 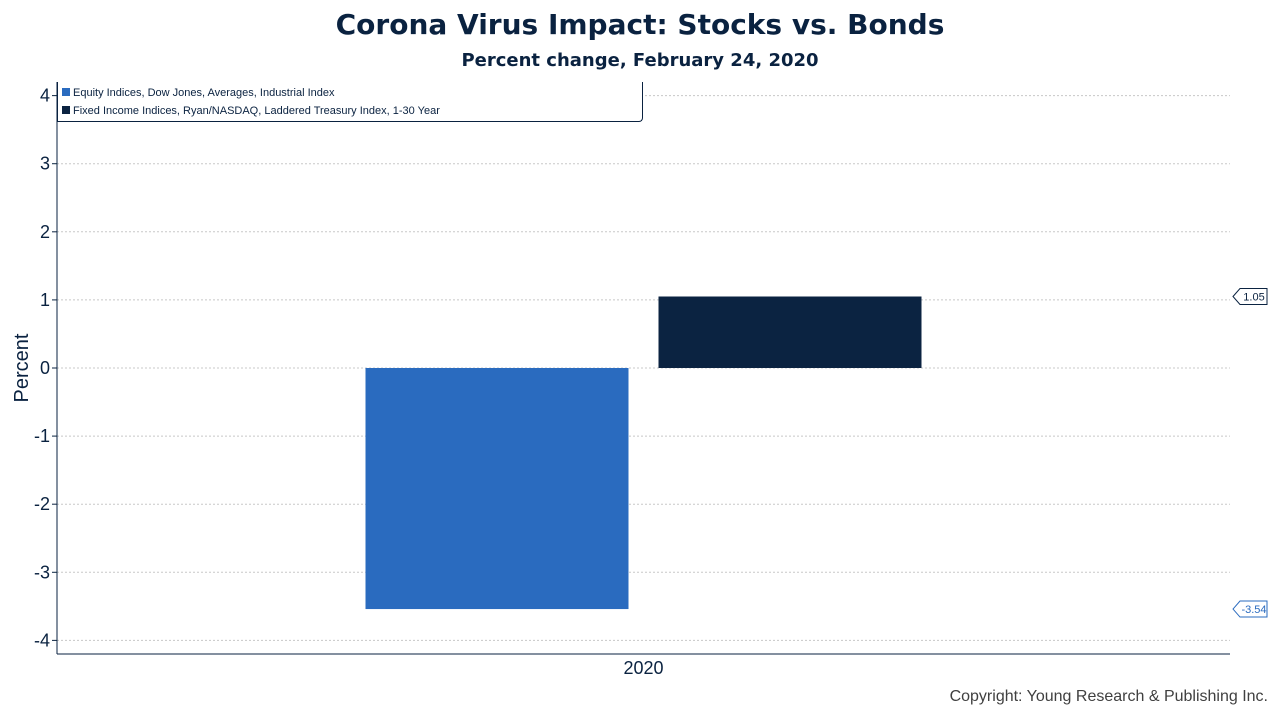 I want to click on y-tick-label-0: 4, so click(x=45, y=96).